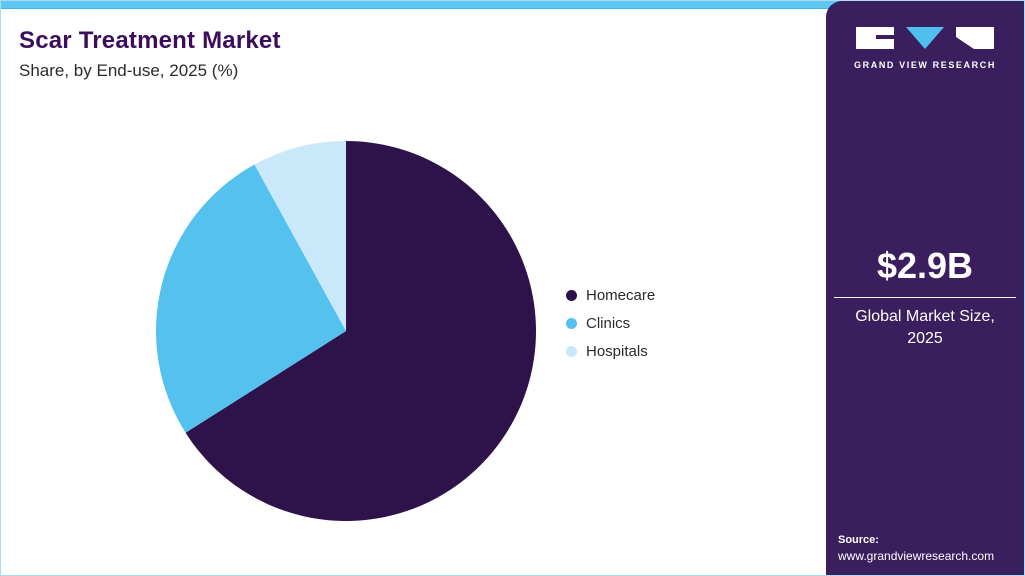 The width and height of the screenshot is (1025, 576). I want to click on legend-swatch-hospitals, so click(571, 351).